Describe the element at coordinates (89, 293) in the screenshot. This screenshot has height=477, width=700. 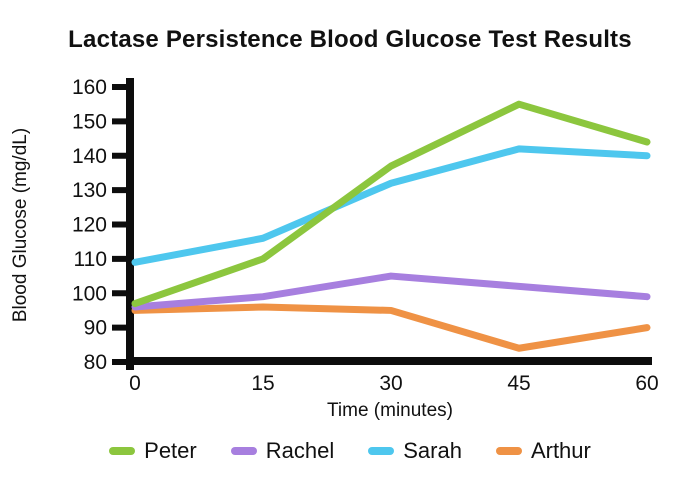
I see `y-tick-label: 100` at that location.